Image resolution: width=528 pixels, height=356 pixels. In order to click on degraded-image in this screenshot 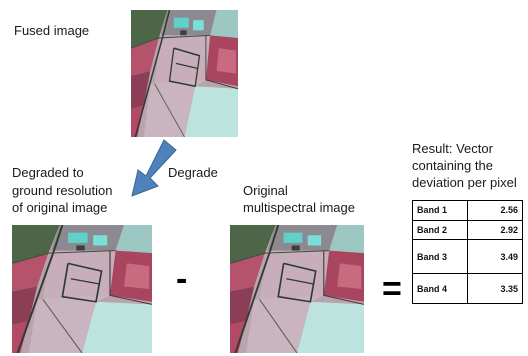, I will do `click(82, 289)`.